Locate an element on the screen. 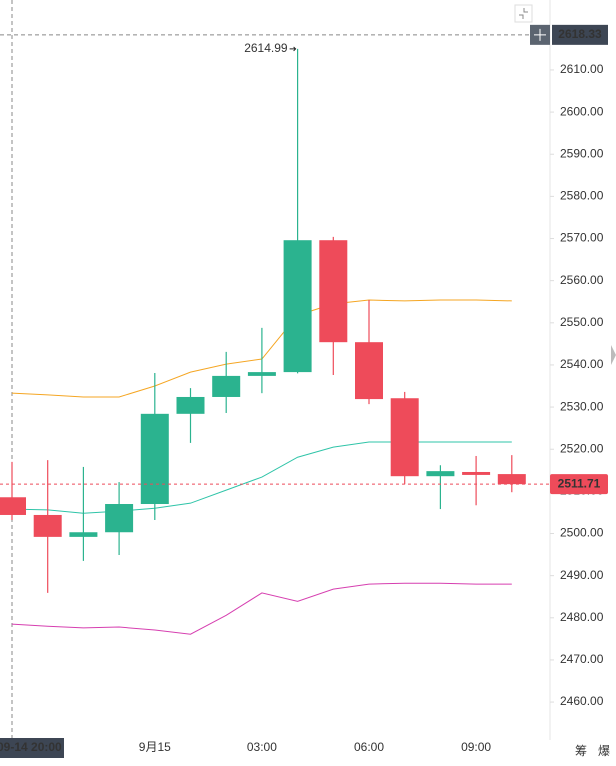 This screenshot has width=616, height=766. y-tick-label: 2570.00 is located at coordinates (582, 238).